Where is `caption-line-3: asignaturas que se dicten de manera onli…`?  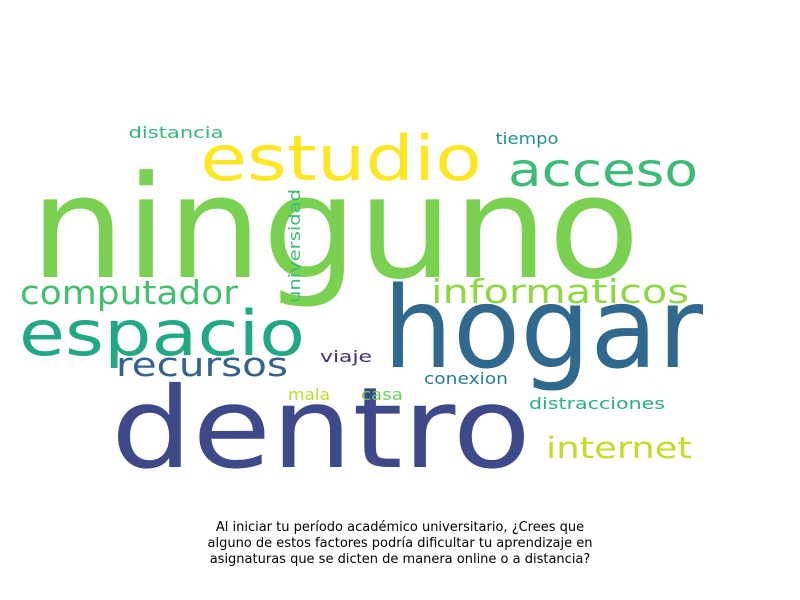 caption-line-3: asignaturas que se dicten de manera onli… is located at coordinates (400, 559).